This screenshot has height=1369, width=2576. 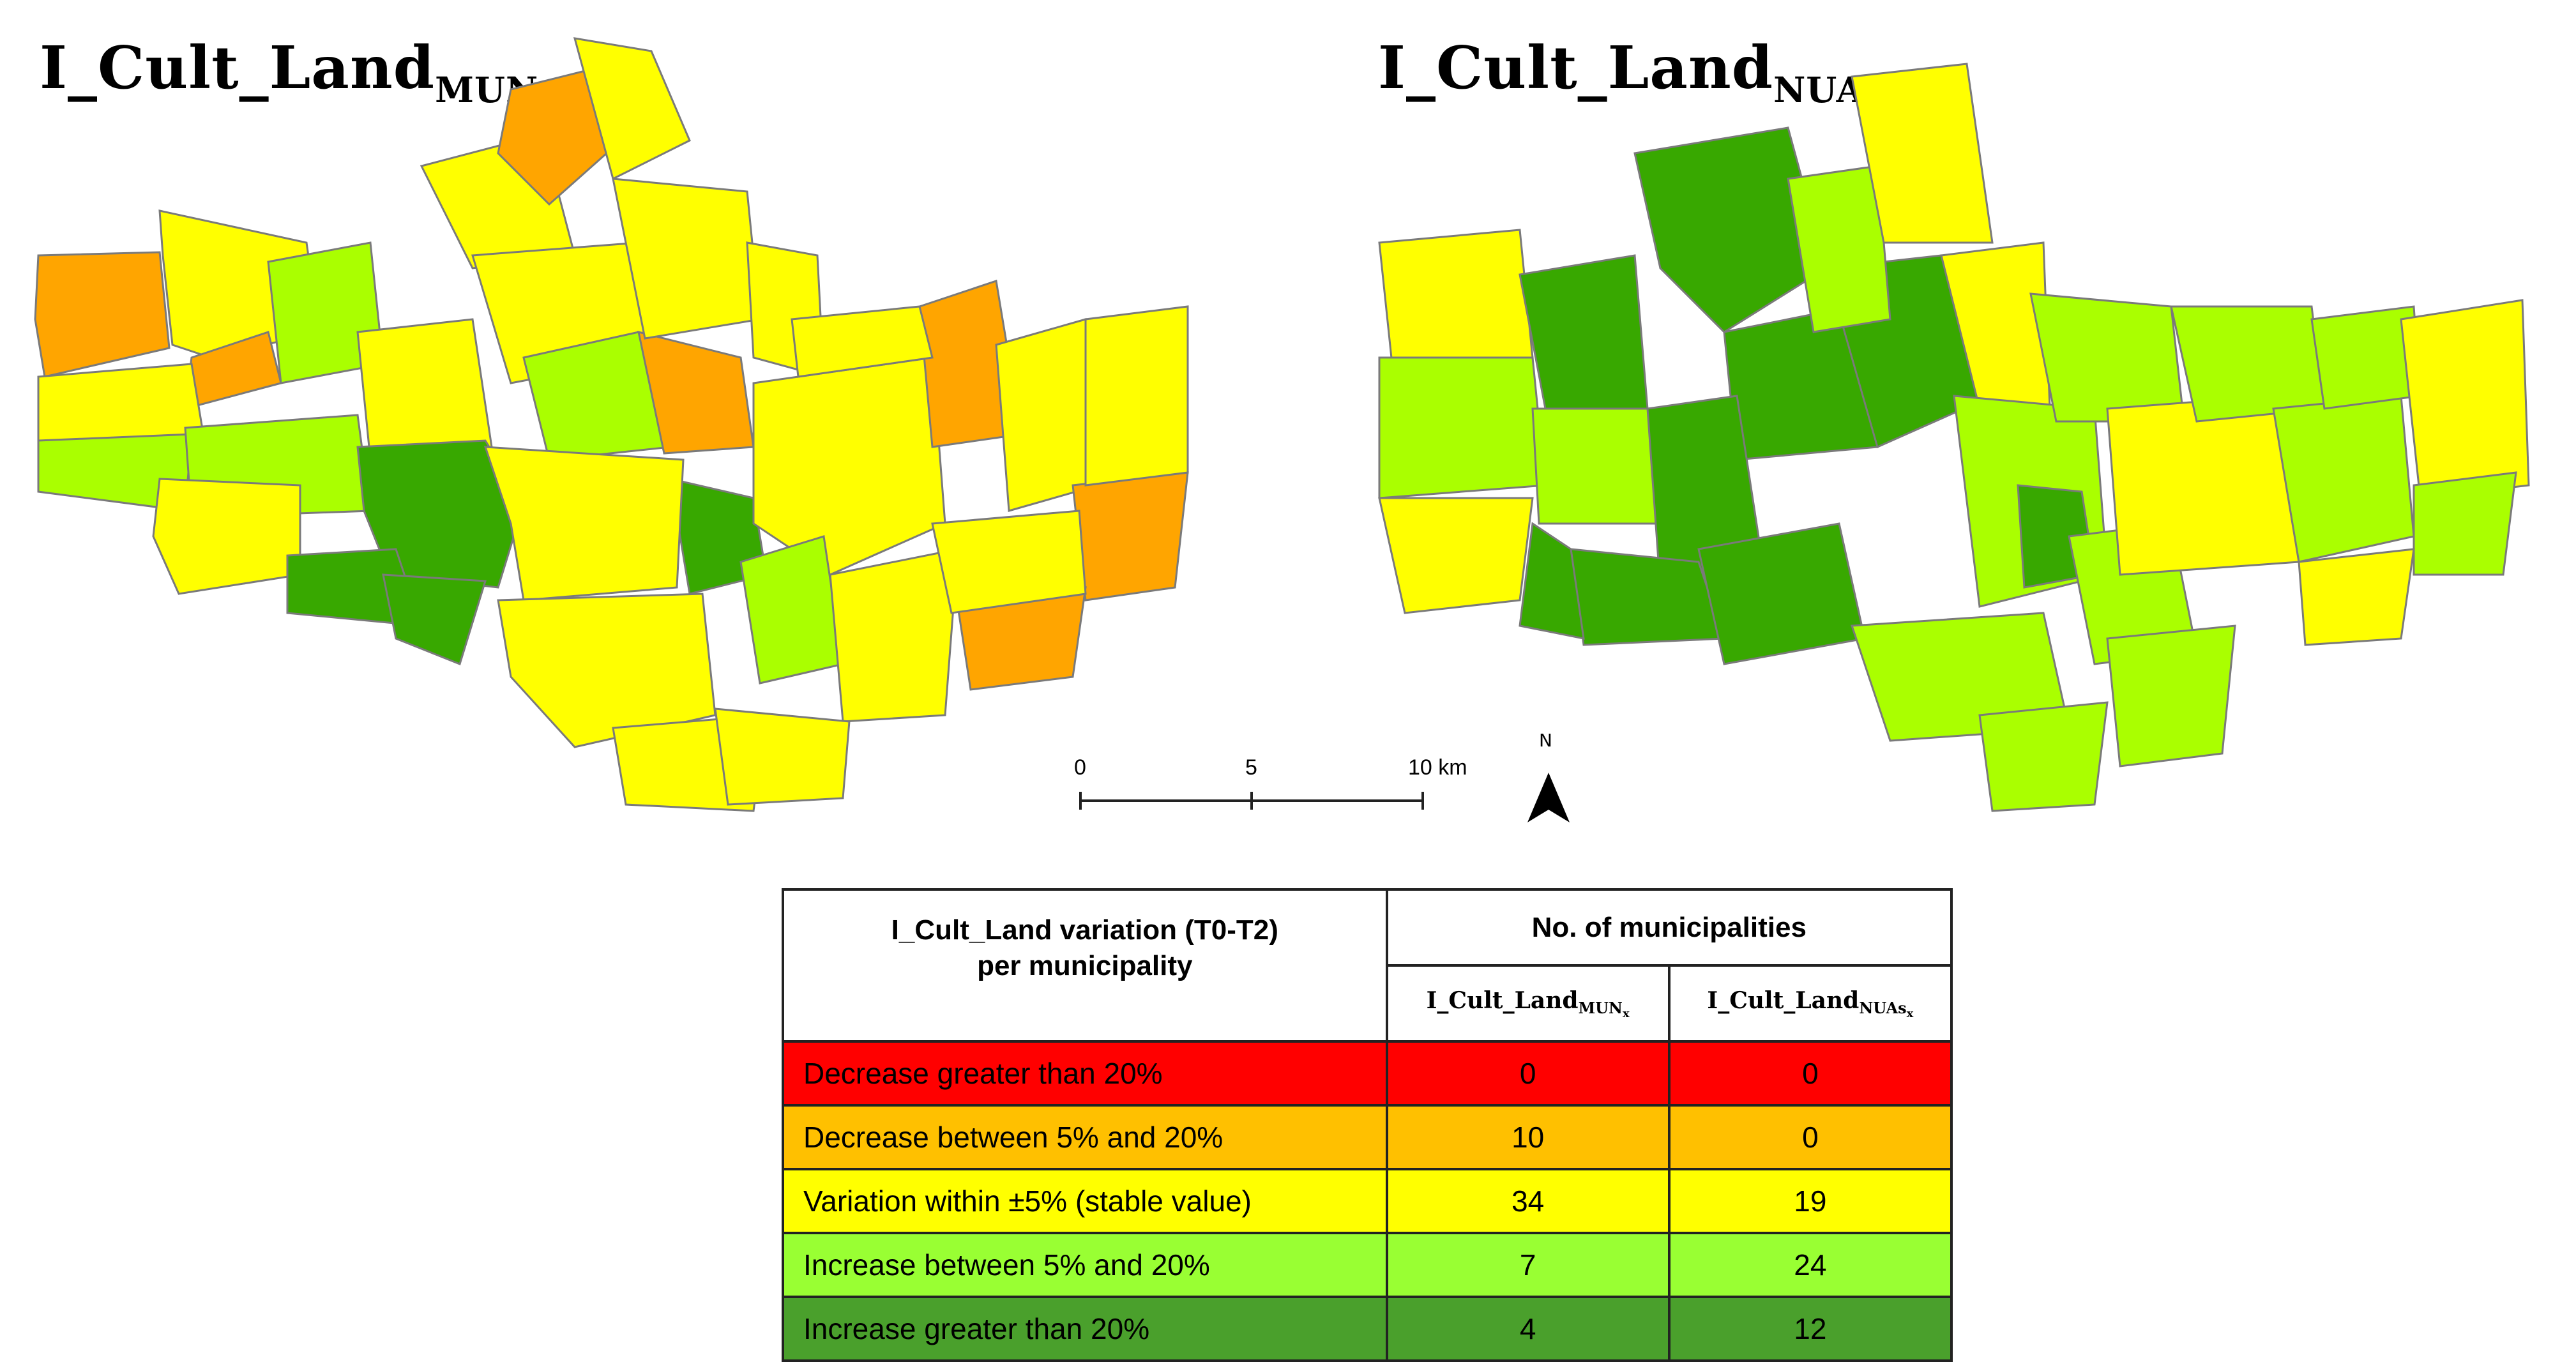 I want to click on map-title-nuas: I_Cult_LandNUAsx, so click(x=1639, y=74).